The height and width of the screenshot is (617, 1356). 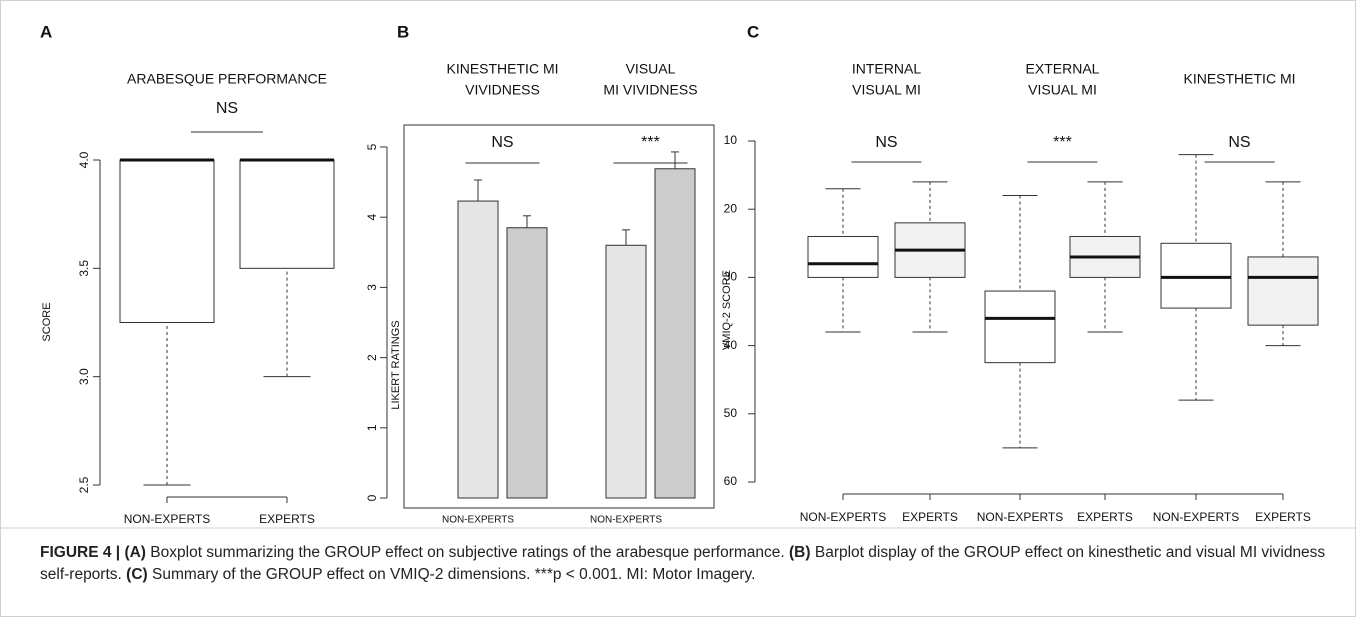 I want to click on y-tick-label: 50, so click(x=731, y=413).